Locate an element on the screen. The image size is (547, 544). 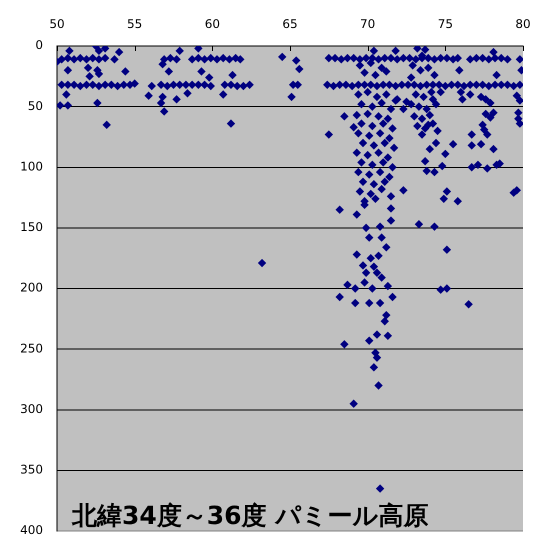
y-tick-label: 350 is located at coordinates (31, 469).